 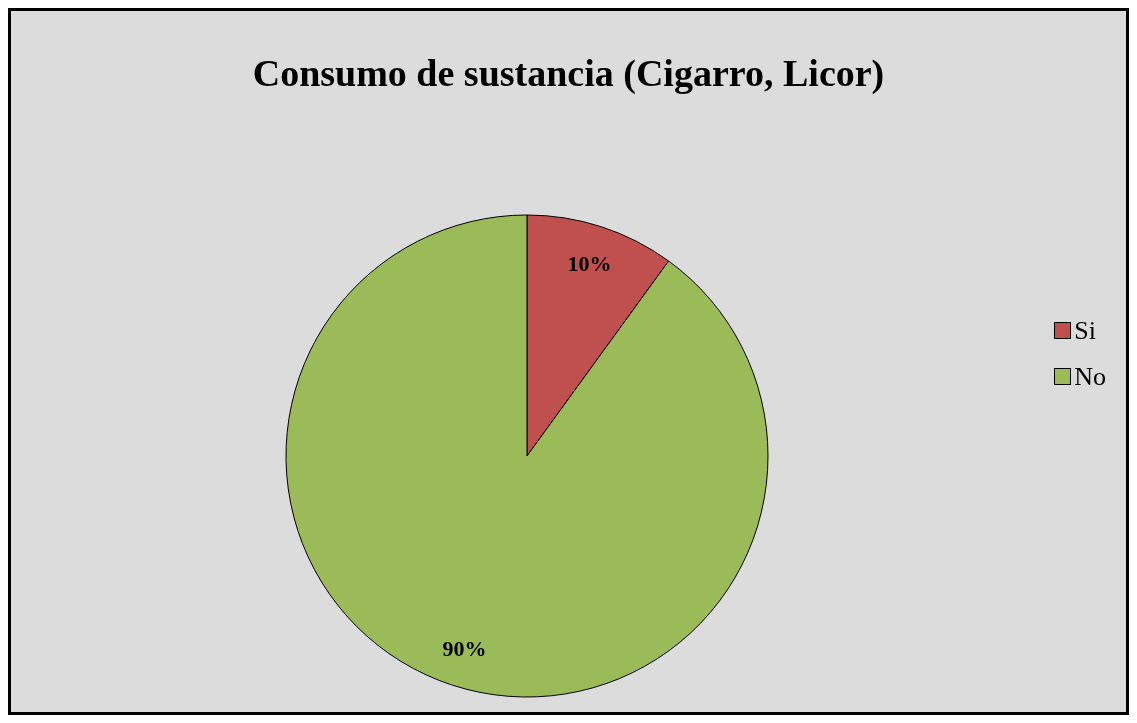 What do you see at coordinates (589, 263) in the screenshot?
I see `data-label: 10%` at bounding box center [589, 263].